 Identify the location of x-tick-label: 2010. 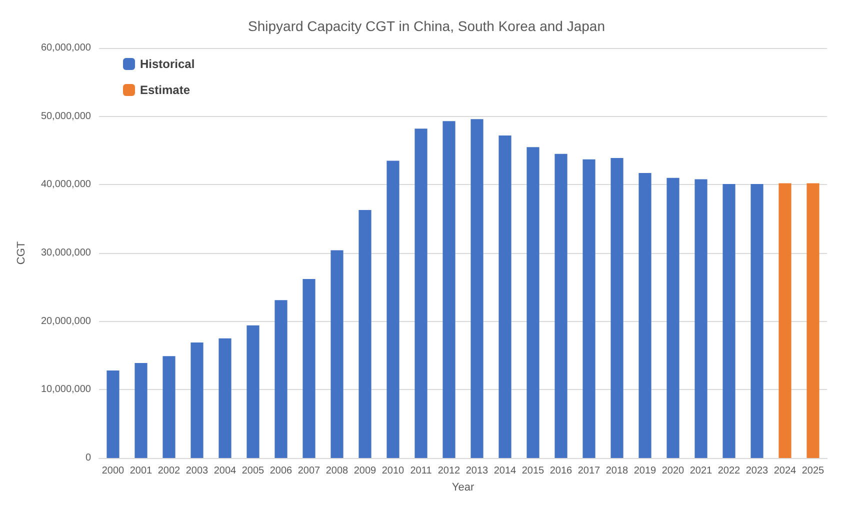
(393, 471).